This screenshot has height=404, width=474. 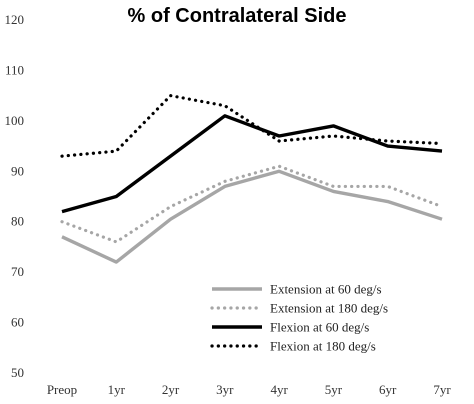 I want to click on y-tick-label: 90, so click(x=17, y=170).